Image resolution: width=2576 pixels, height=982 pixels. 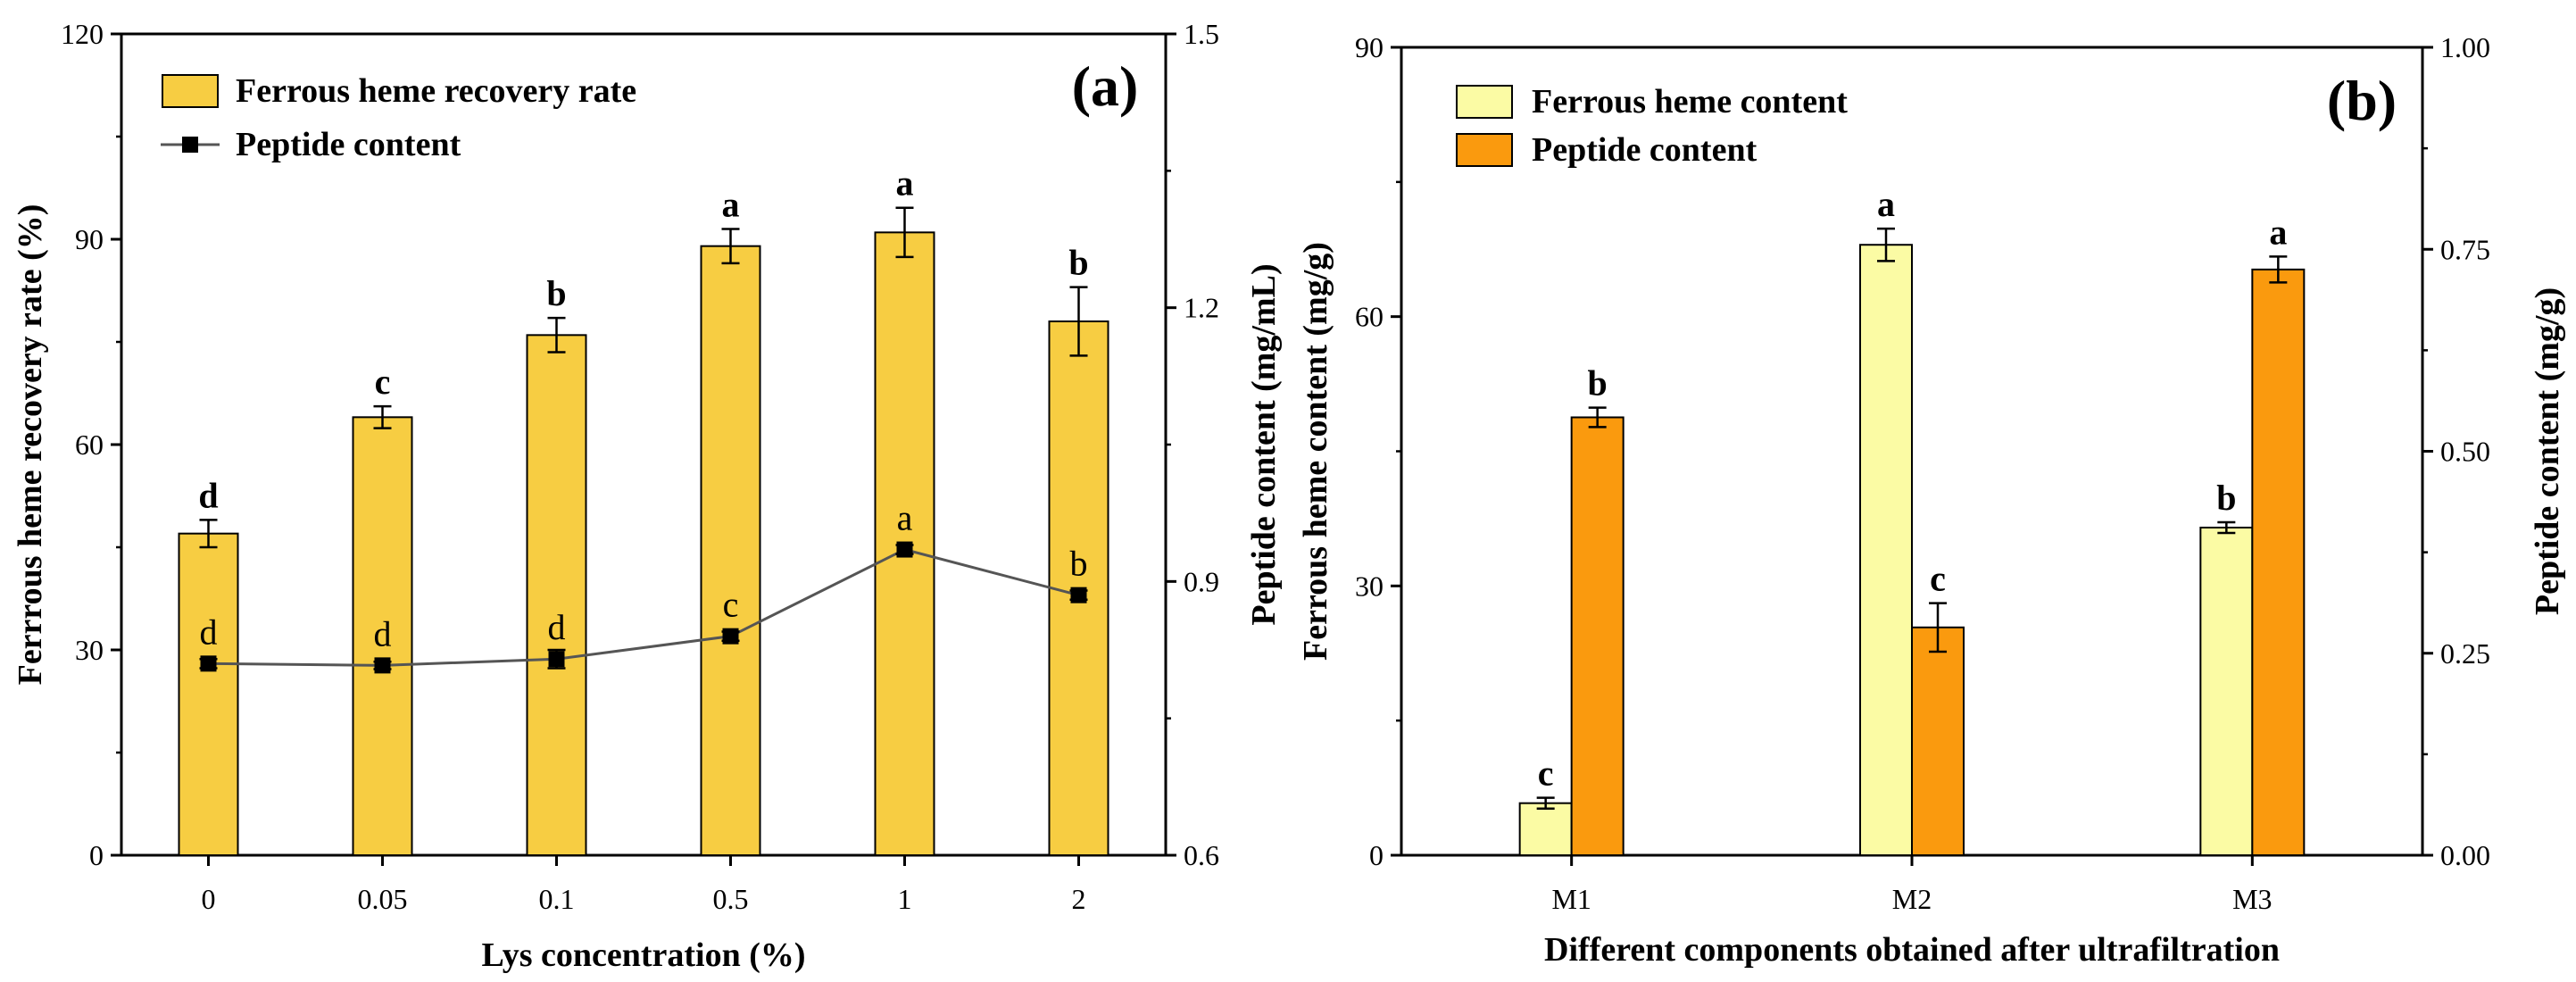 I want to click on significance-label-heme: a, so click(x=1886, y=204).